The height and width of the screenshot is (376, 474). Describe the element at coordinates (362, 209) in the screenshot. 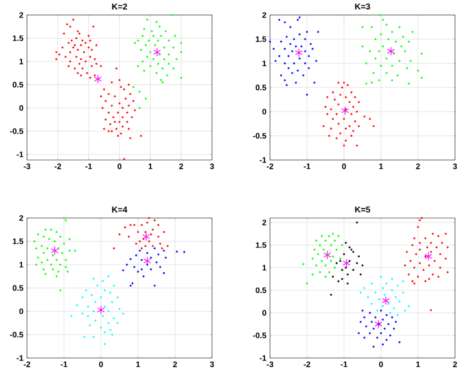

I see `chart-title: K=5` at that location.